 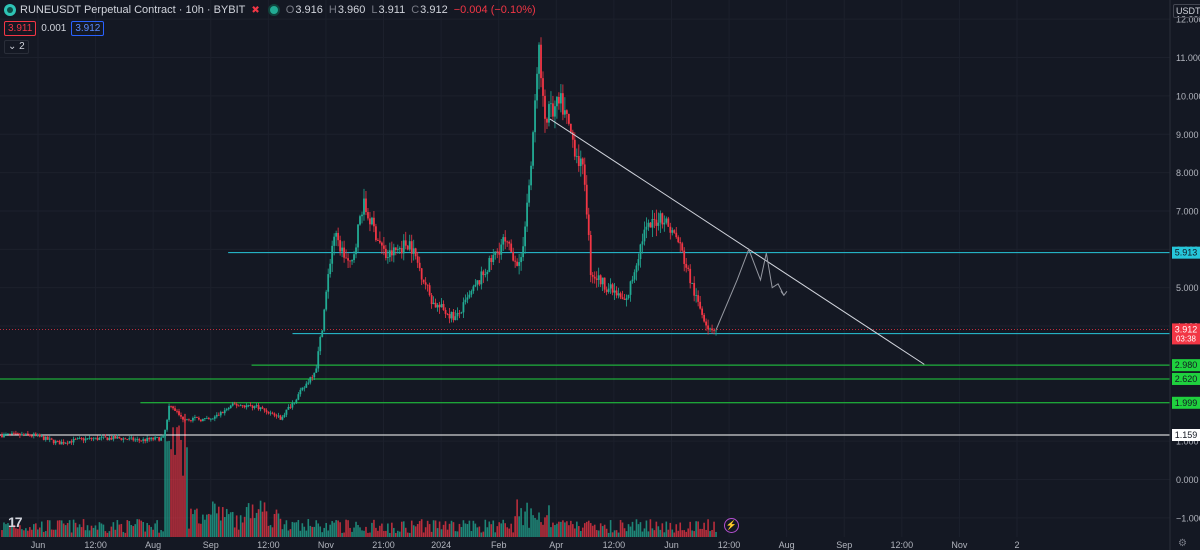 I want to click on low-value: 3.911, so click(x=392, y=10).